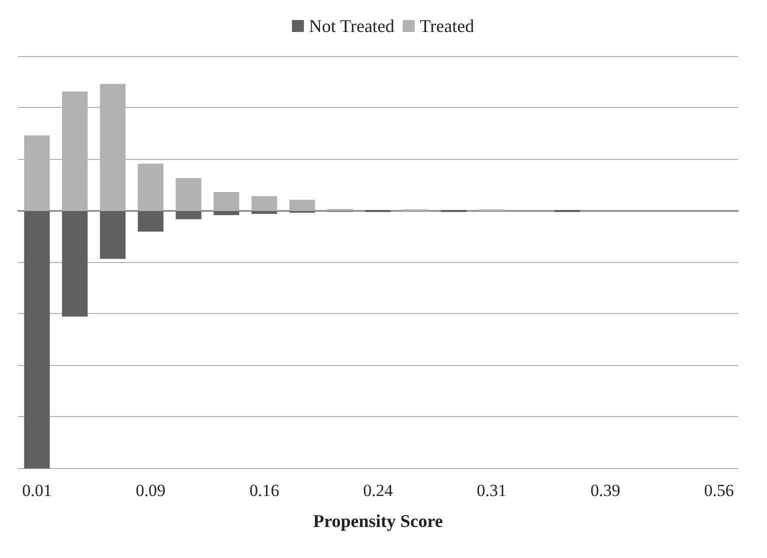 This screenshot has width=767, height=558. What do you see at coordinates (378, 521) in the screenshot?
I see `x-axis-title: Propensity Score` at bounding box center [378, 521].